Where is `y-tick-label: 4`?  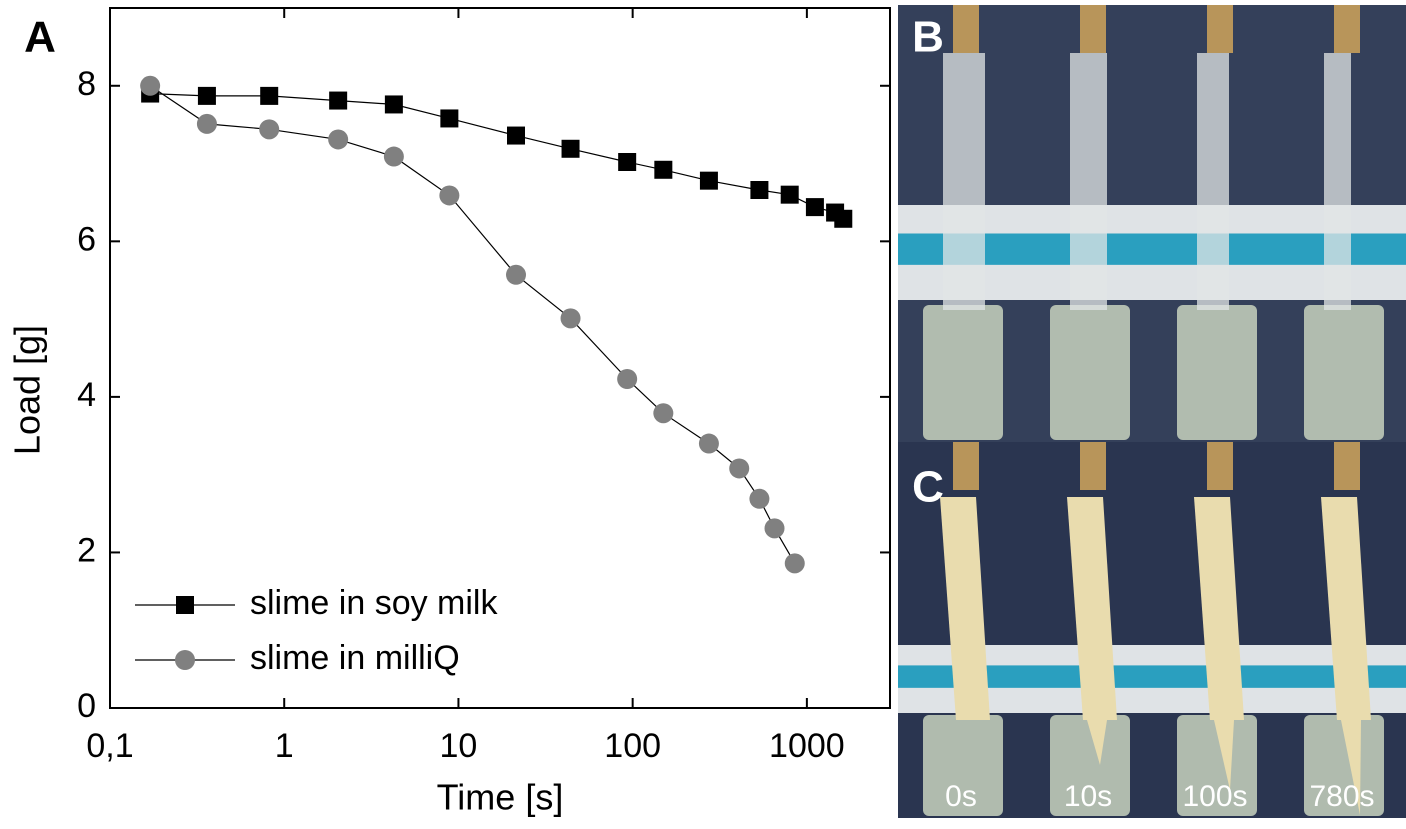 y-tick-label: 4 is located at coordinates (86, 395).